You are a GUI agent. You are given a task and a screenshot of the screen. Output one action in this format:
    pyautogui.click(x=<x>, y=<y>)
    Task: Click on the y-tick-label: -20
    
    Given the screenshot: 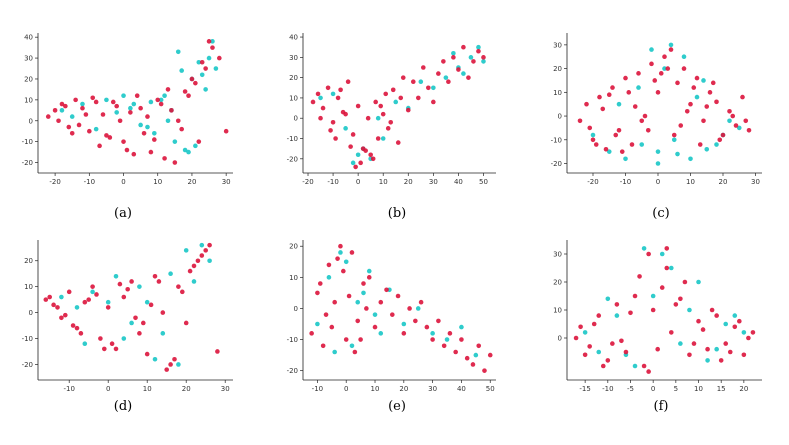 What is the action you would take?
    pyautogui.click(x=556, y=164)
    